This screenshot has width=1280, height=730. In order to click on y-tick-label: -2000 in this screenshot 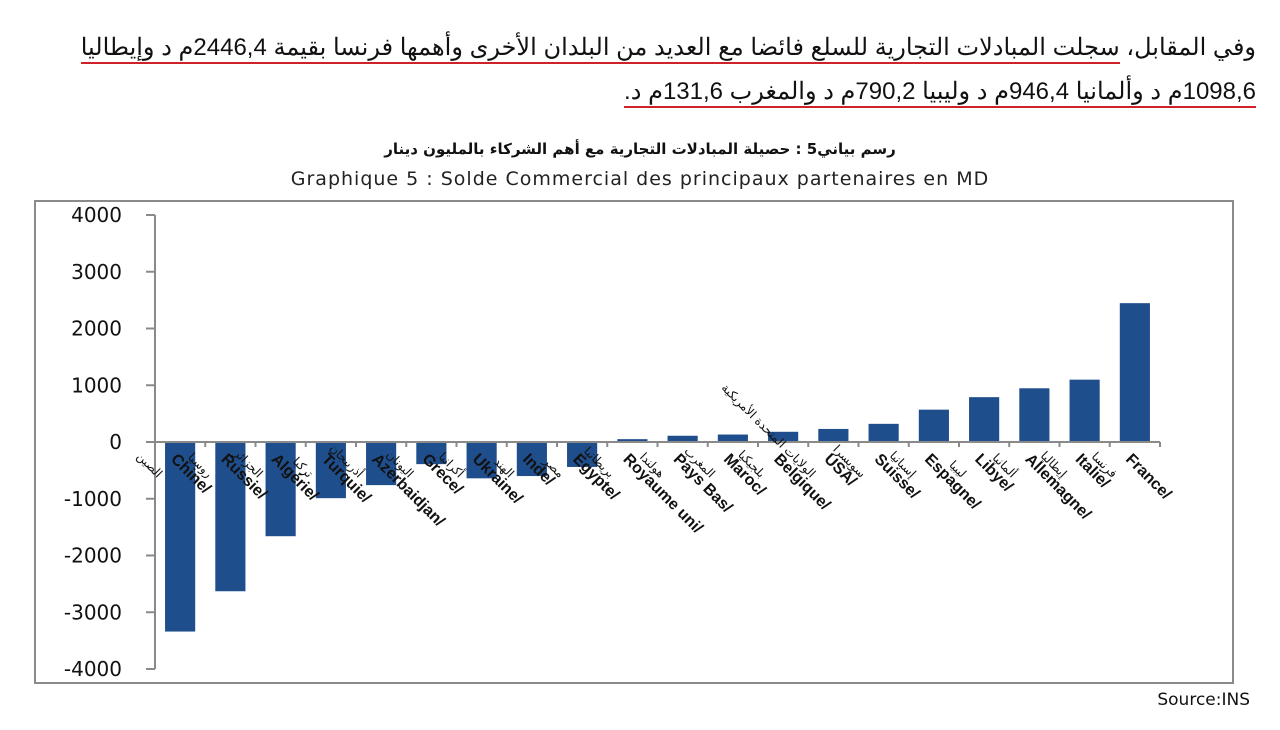, I will do `click(93, 556)`.